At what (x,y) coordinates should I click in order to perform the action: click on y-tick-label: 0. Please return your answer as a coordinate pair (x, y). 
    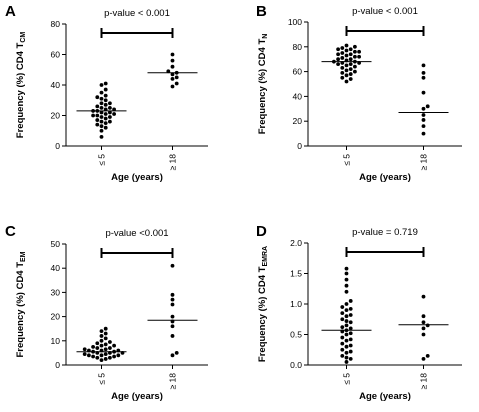
    Looking at the image, I should click on (57, 146).